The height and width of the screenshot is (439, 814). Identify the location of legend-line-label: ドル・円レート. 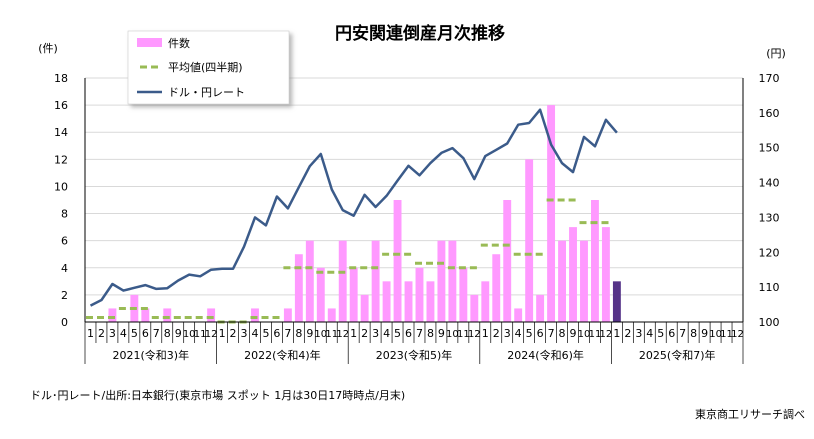
(206, 92).